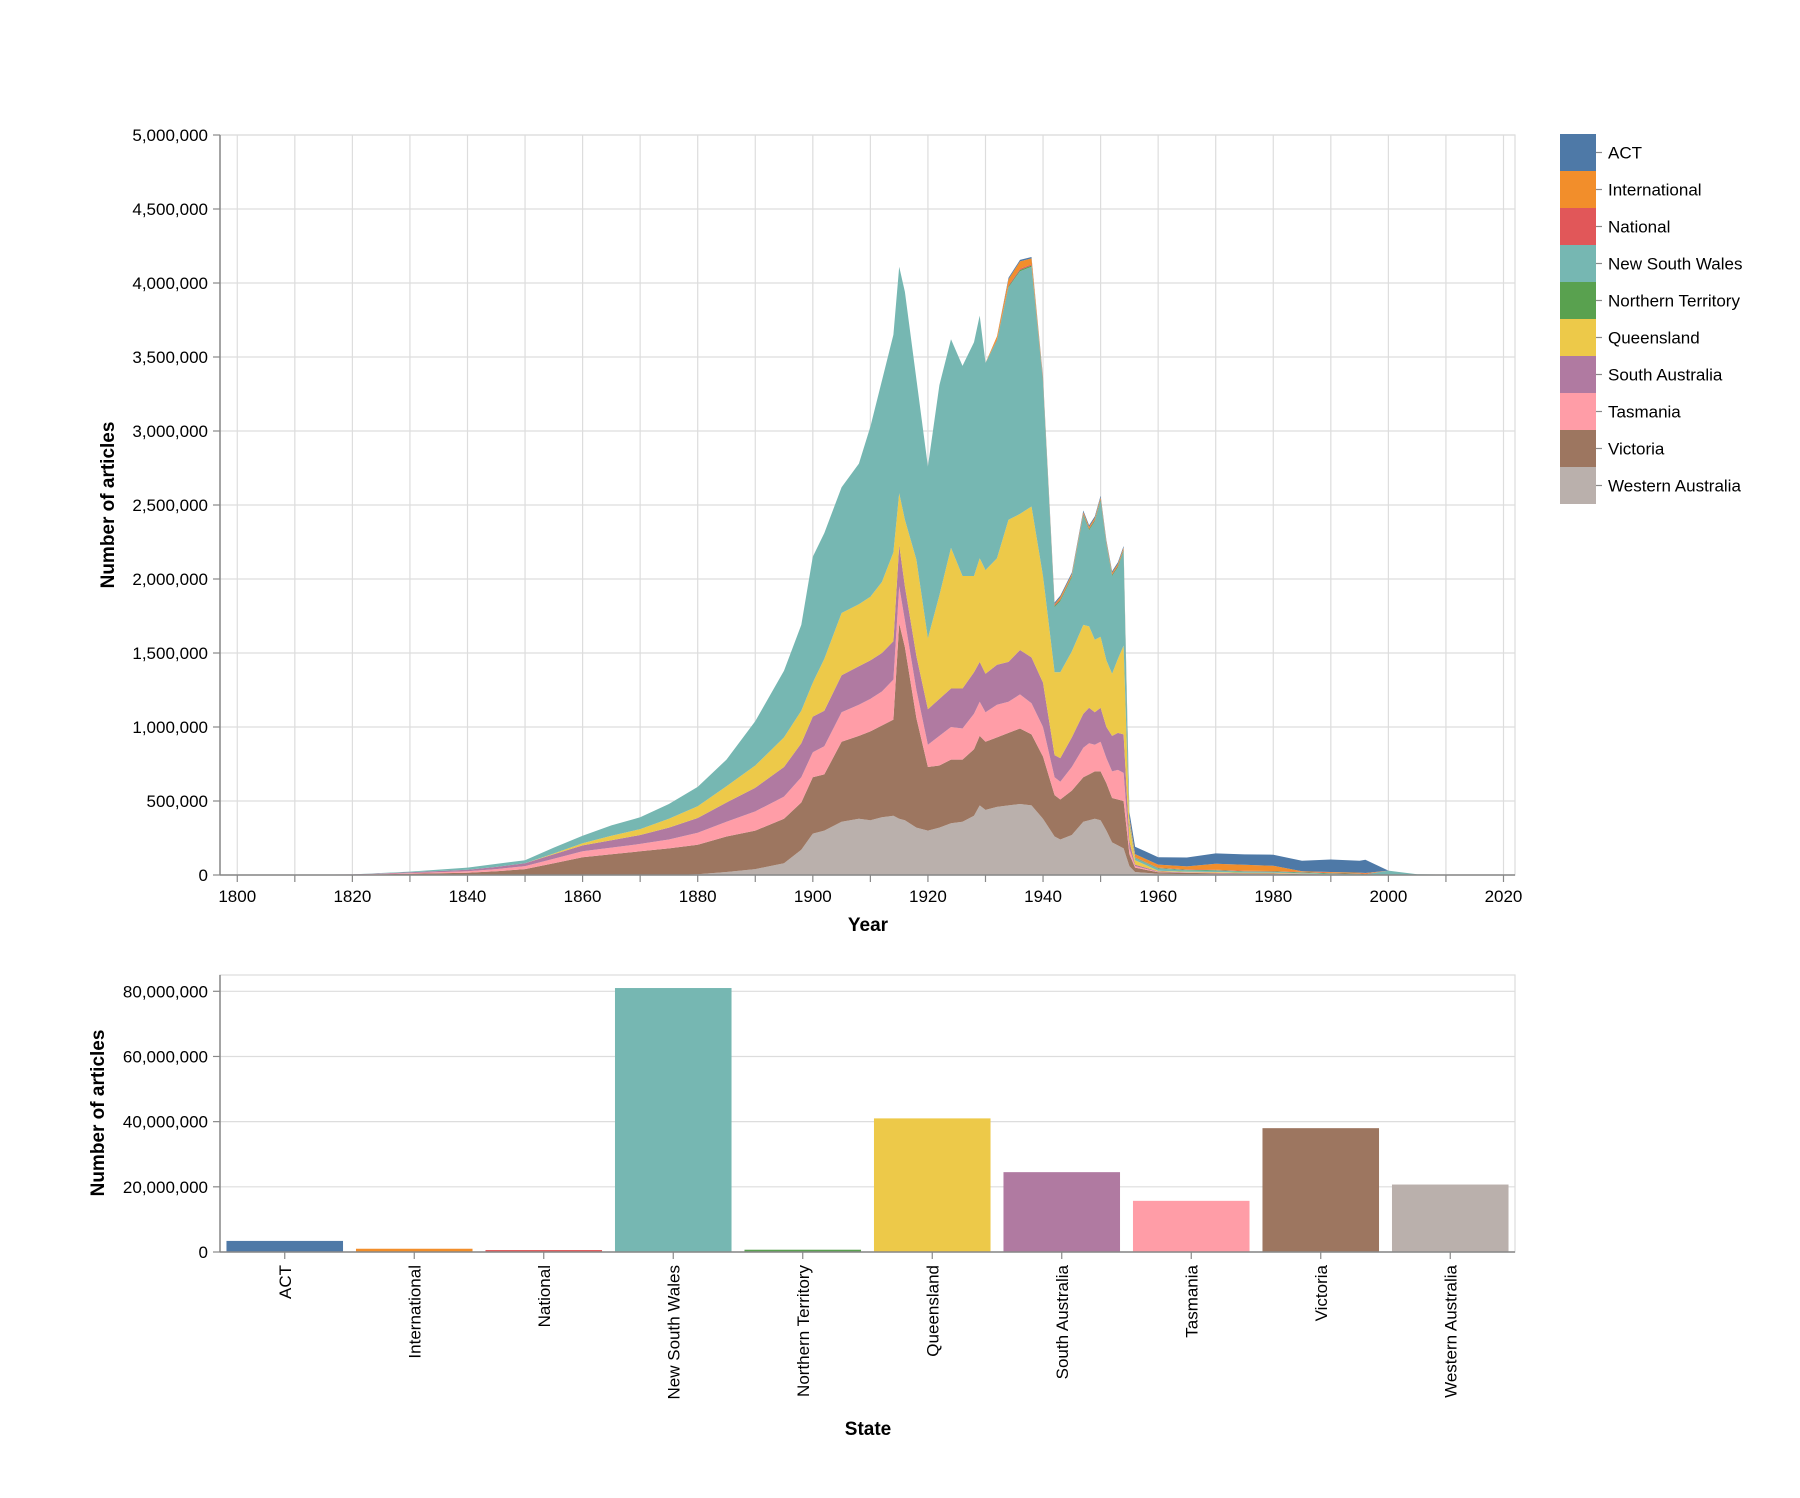  What do you see at coordinates (1644, 412) in the screenshot?
I see `legend-label: Tasmania` at bounding box center [1644, 412].